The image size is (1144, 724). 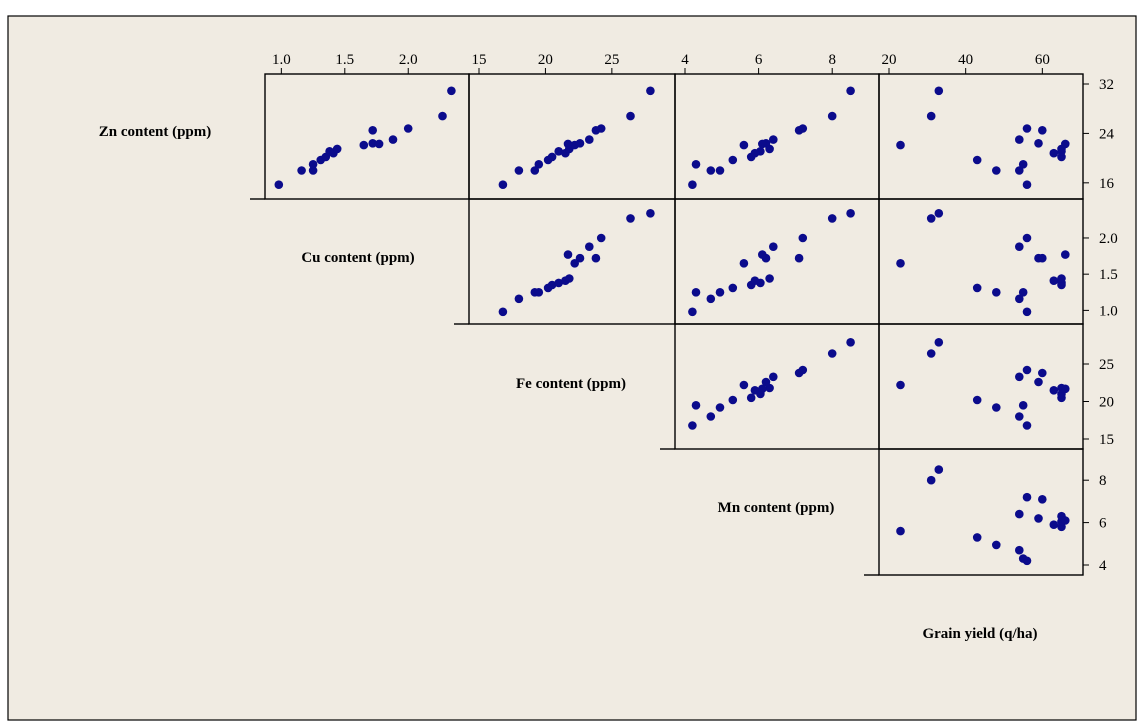 What do you see at coordinates (776, 508) in the screenshot?
I see `variable-label-mn: Mn content (ppm)` at bounding box center [776, 508].